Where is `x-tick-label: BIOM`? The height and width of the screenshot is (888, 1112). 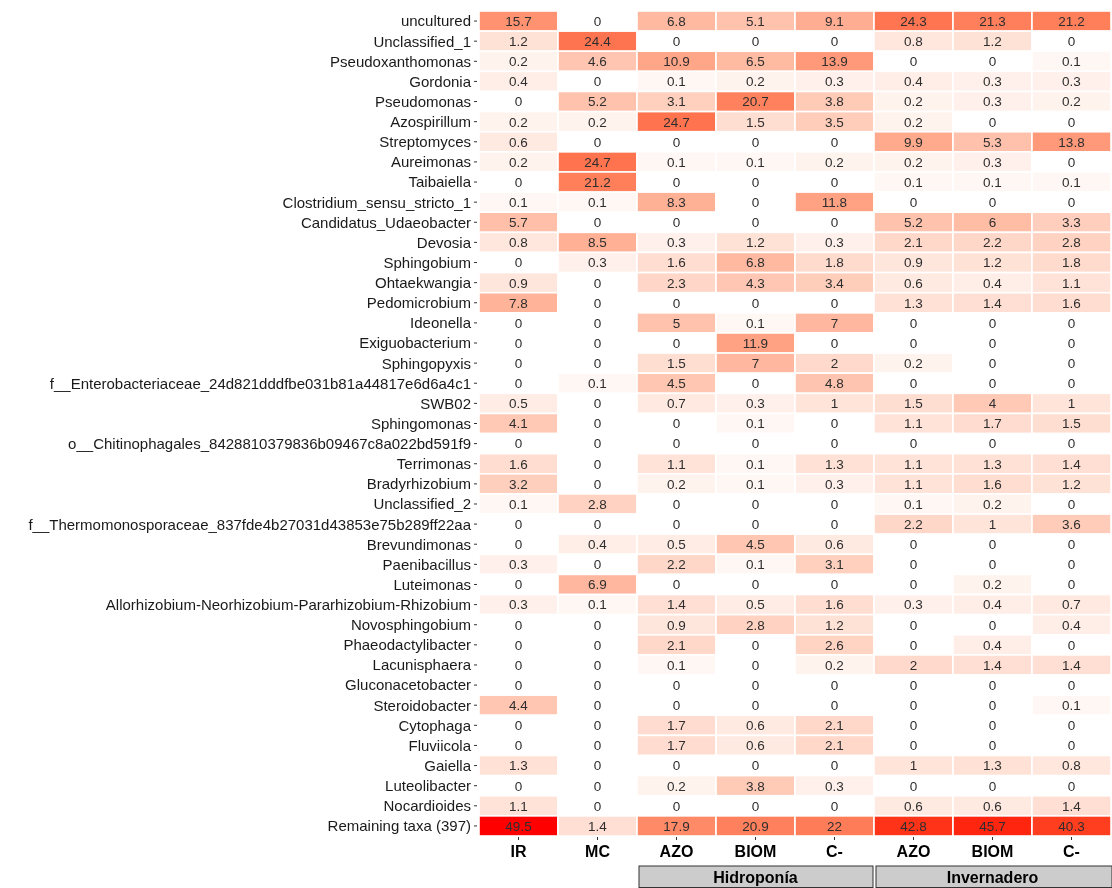
x-tick-label: BIOM is located at coordinates (992, 851).